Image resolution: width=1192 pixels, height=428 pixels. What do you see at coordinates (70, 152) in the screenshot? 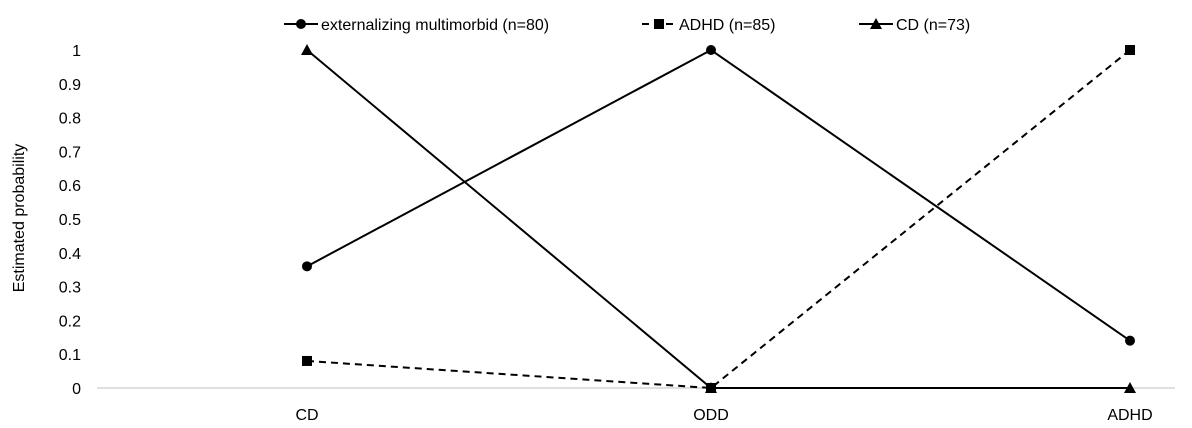
I see `y-tick-label: 0.7` at bounding box center [70, 152].